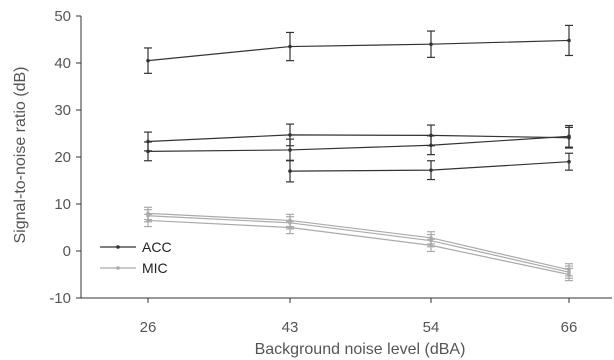 The image size is (614, 360). Describe the element at coordinates (62, 110) in the screenshot. I see `y-tick-label: 30` at that location.